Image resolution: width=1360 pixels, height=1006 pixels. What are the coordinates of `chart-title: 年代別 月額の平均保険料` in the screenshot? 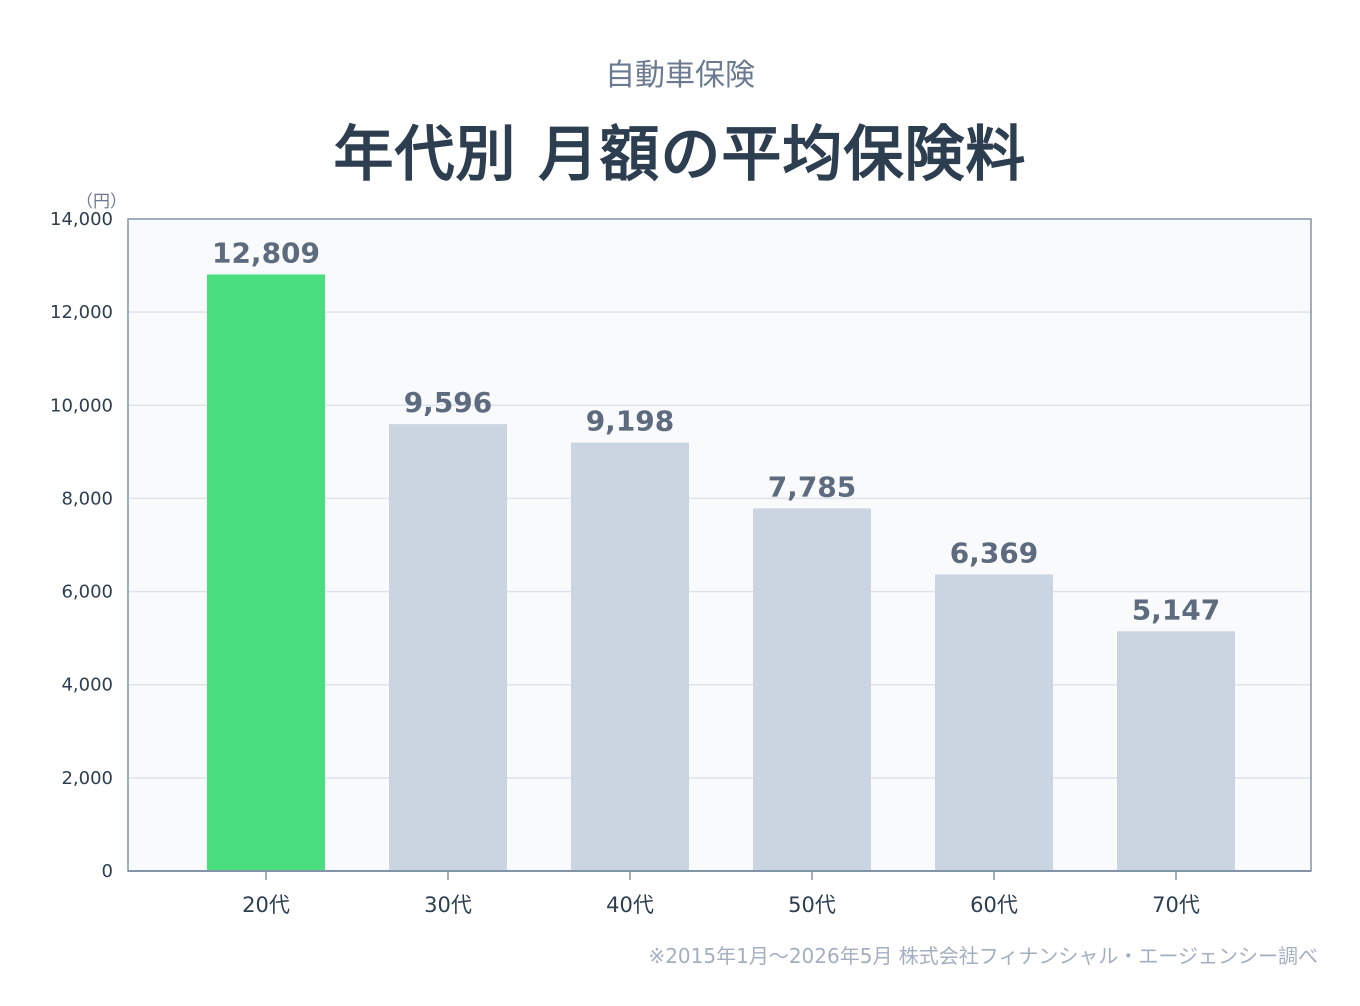 It's located at (680, 155).